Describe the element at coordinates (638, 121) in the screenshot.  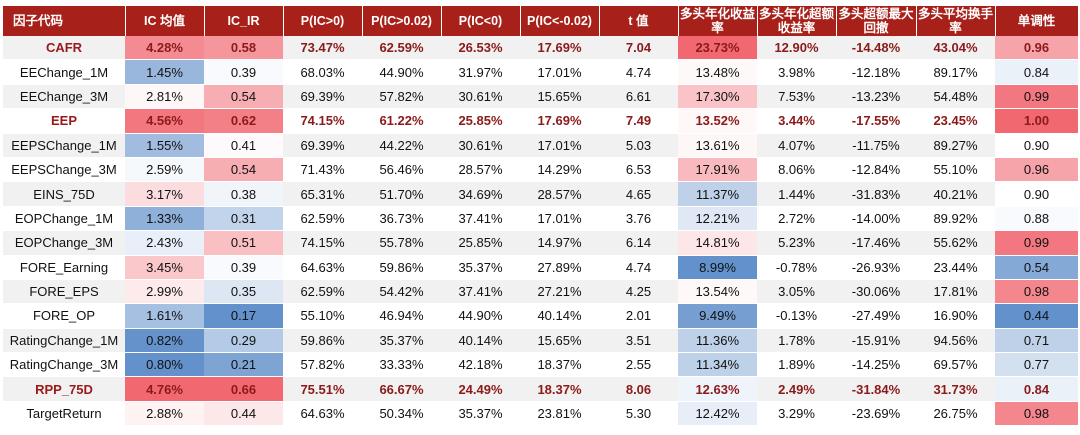
I see `t-value-cell: 7.49` at that location.